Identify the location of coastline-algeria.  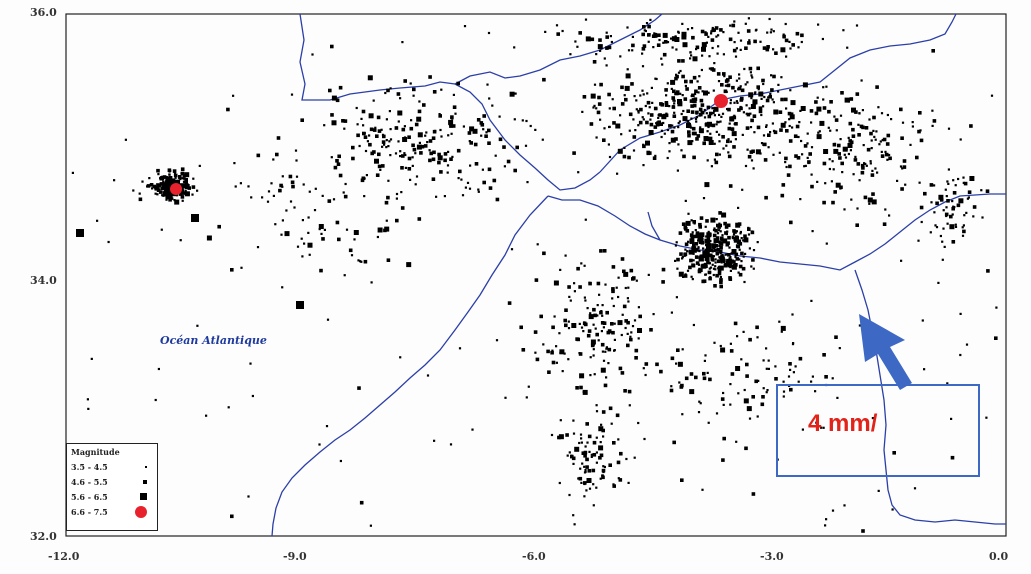
(776, 232).